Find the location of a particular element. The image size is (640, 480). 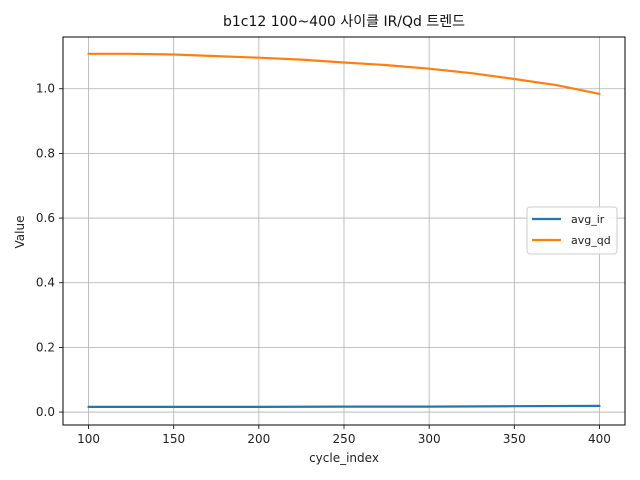

y-tick-layer: 0.0 0.2 0.4 0.6 0.8 1.0 is located at coordinates (49, 250).